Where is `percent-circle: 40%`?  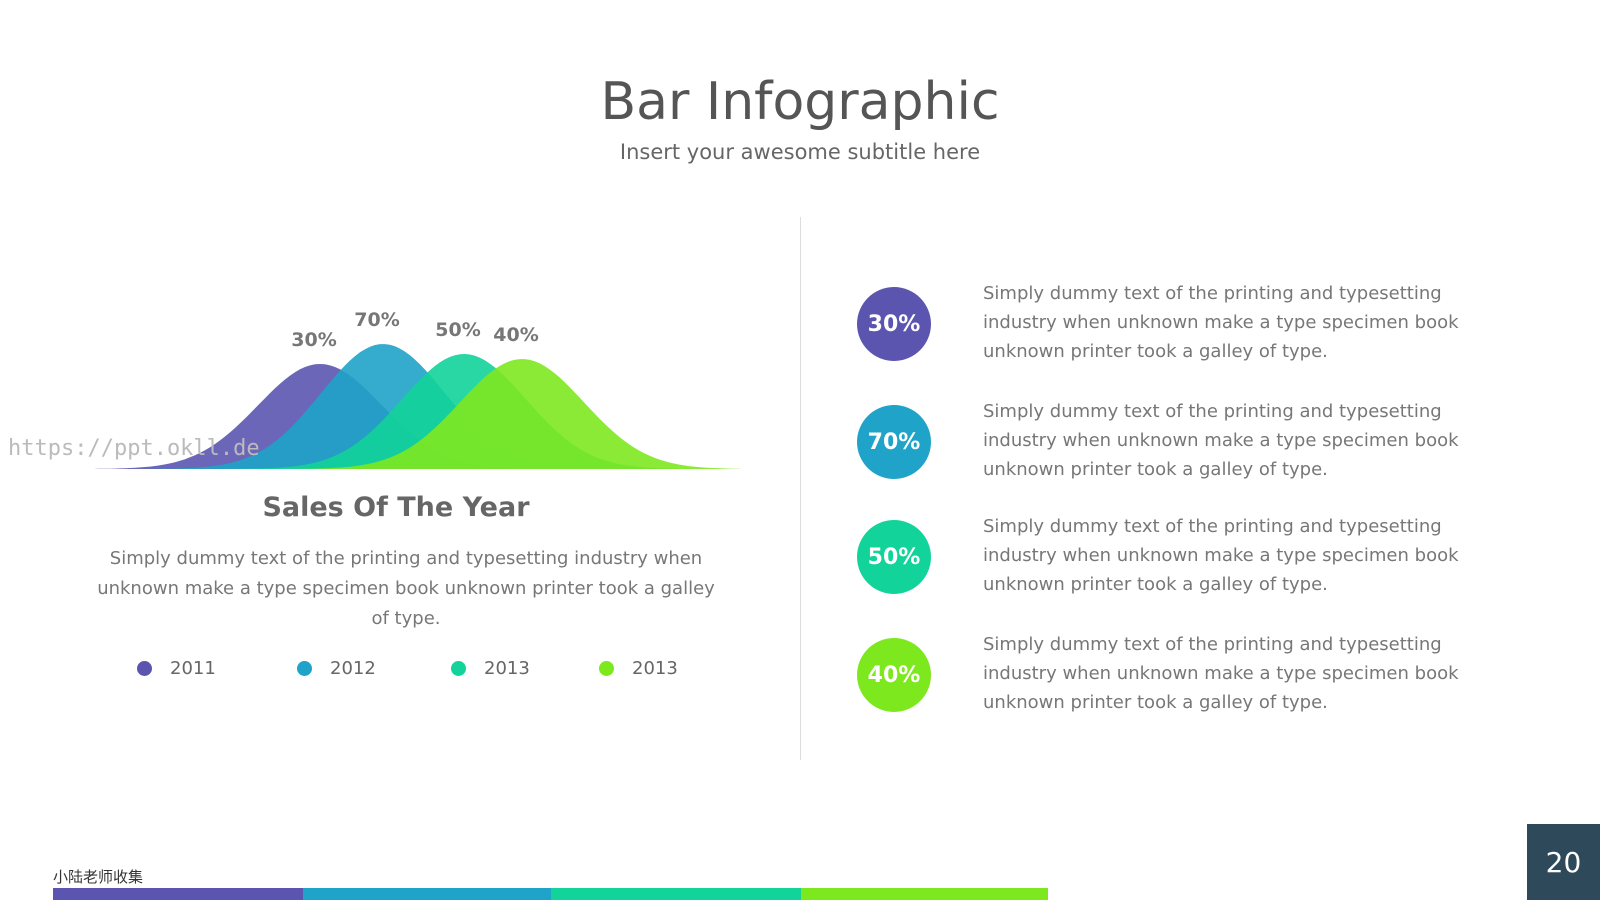 percent-circle: 40% is located at coordinates (894, 675).